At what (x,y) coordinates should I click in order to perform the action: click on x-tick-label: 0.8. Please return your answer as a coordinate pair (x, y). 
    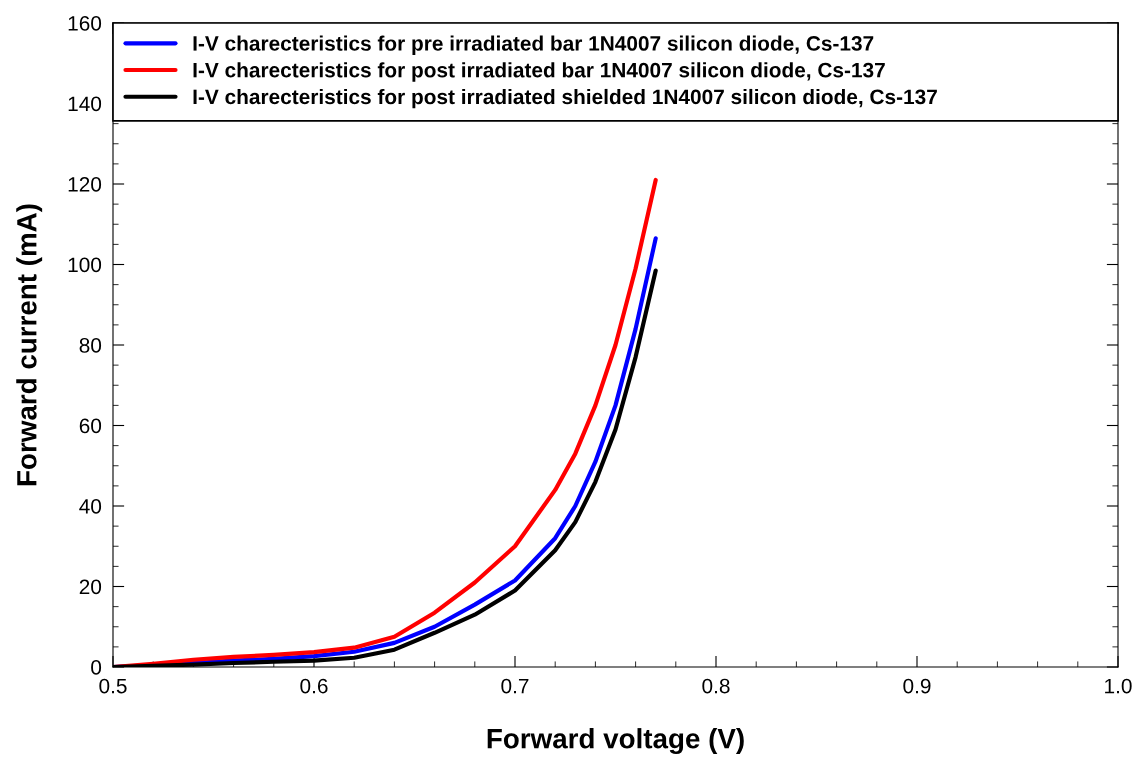
    Looking at the image, I should click on (716, 686).